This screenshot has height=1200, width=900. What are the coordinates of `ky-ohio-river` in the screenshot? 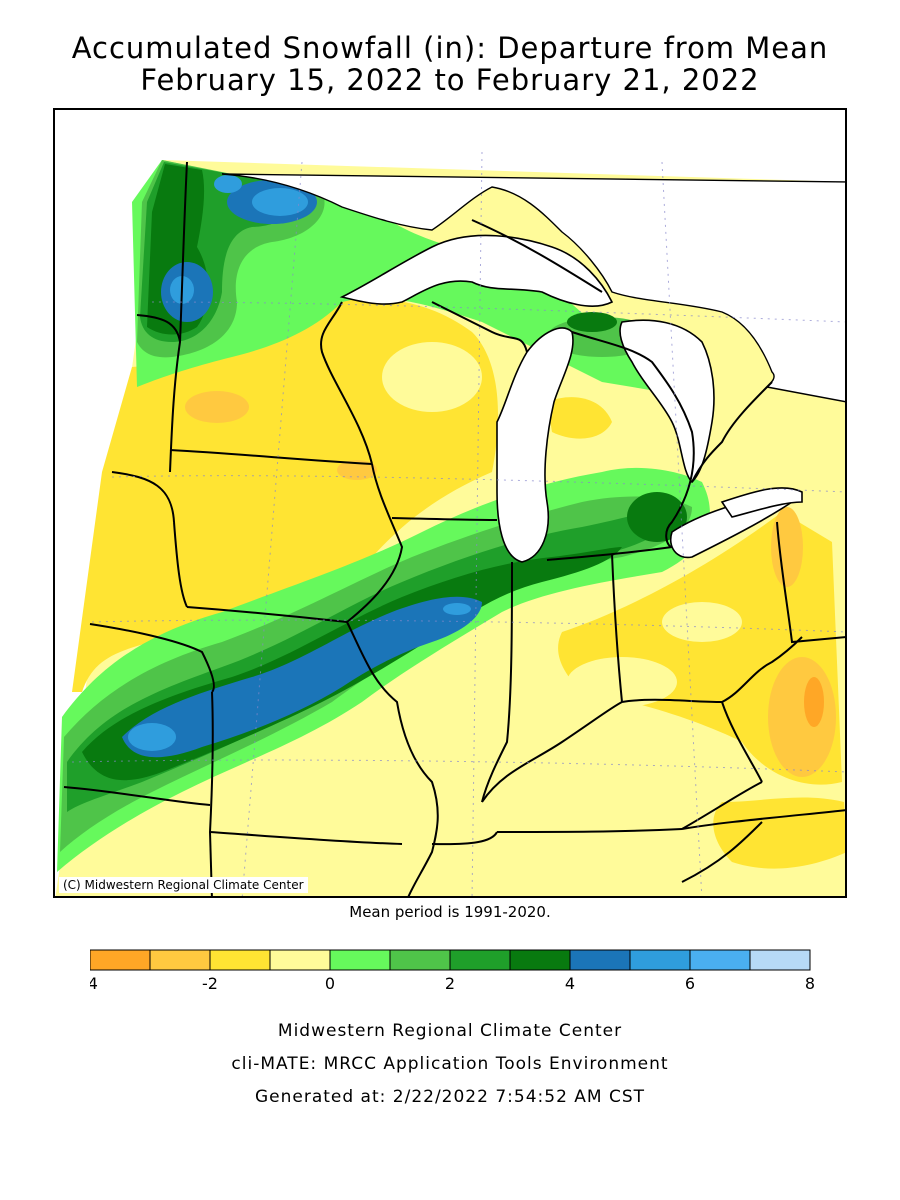 It's located at (712, 670).